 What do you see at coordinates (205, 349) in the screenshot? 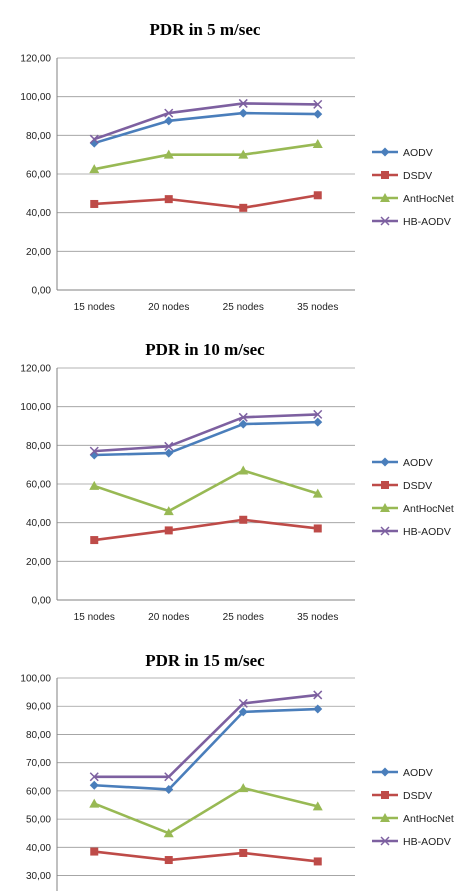
I see `chart-title: PDR in 10 m/sec` at bounding box center [205, 349].